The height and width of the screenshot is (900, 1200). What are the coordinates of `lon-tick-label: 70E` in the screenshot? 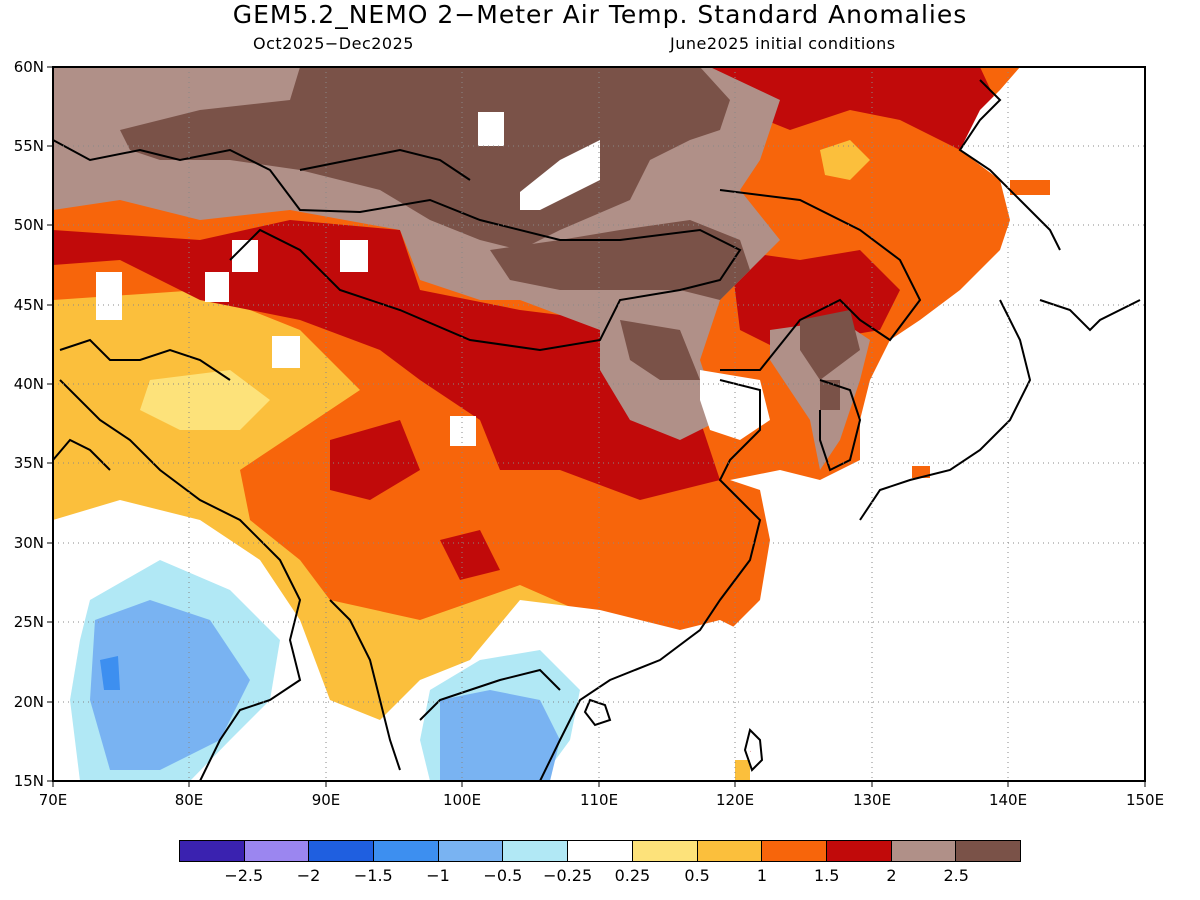 It's located at (53, 800).